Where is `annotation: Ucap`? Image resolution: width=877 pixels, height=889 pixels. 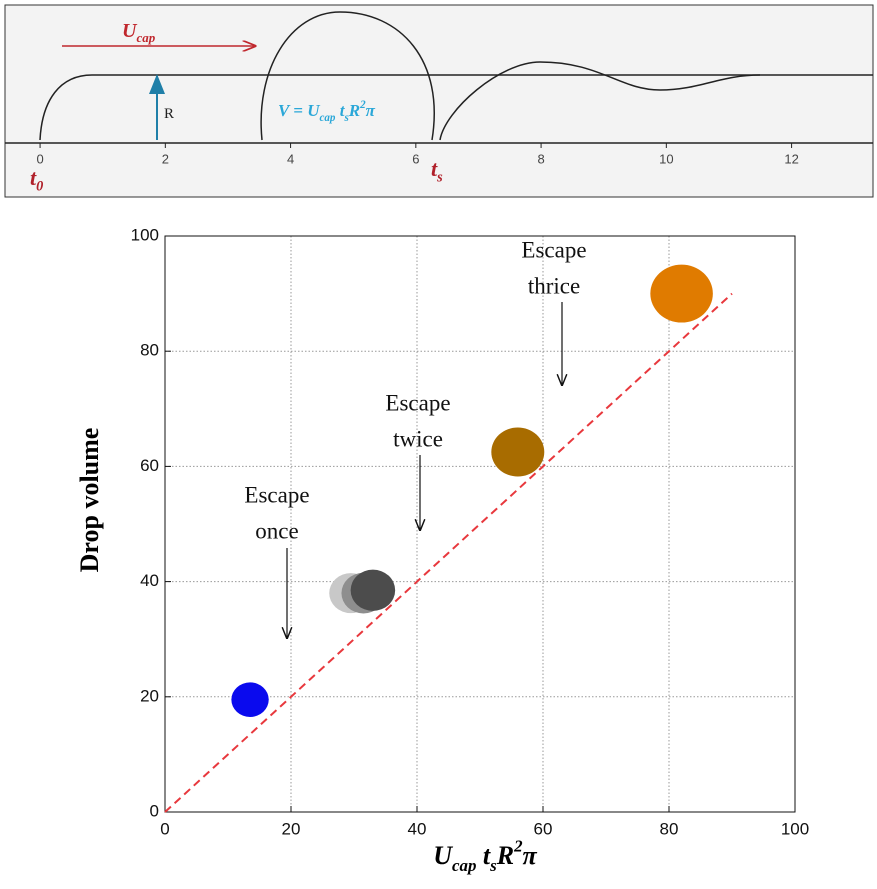 annotation: Ucap is located at coordinates (139, 32).